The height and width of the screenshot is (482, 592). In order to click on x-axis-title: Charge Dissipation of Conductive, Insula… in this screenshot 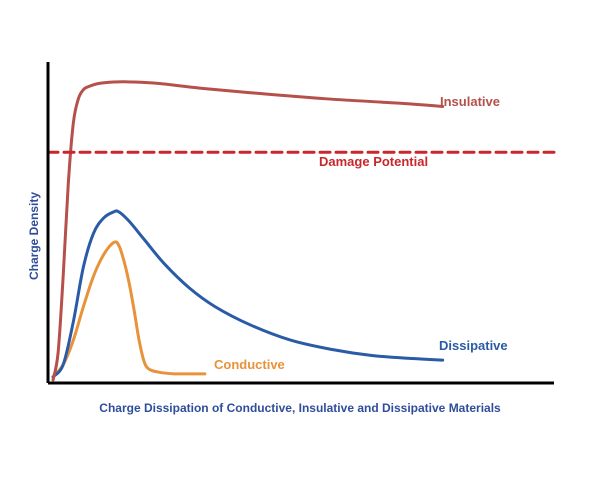, I will do `click(300, 408)`.